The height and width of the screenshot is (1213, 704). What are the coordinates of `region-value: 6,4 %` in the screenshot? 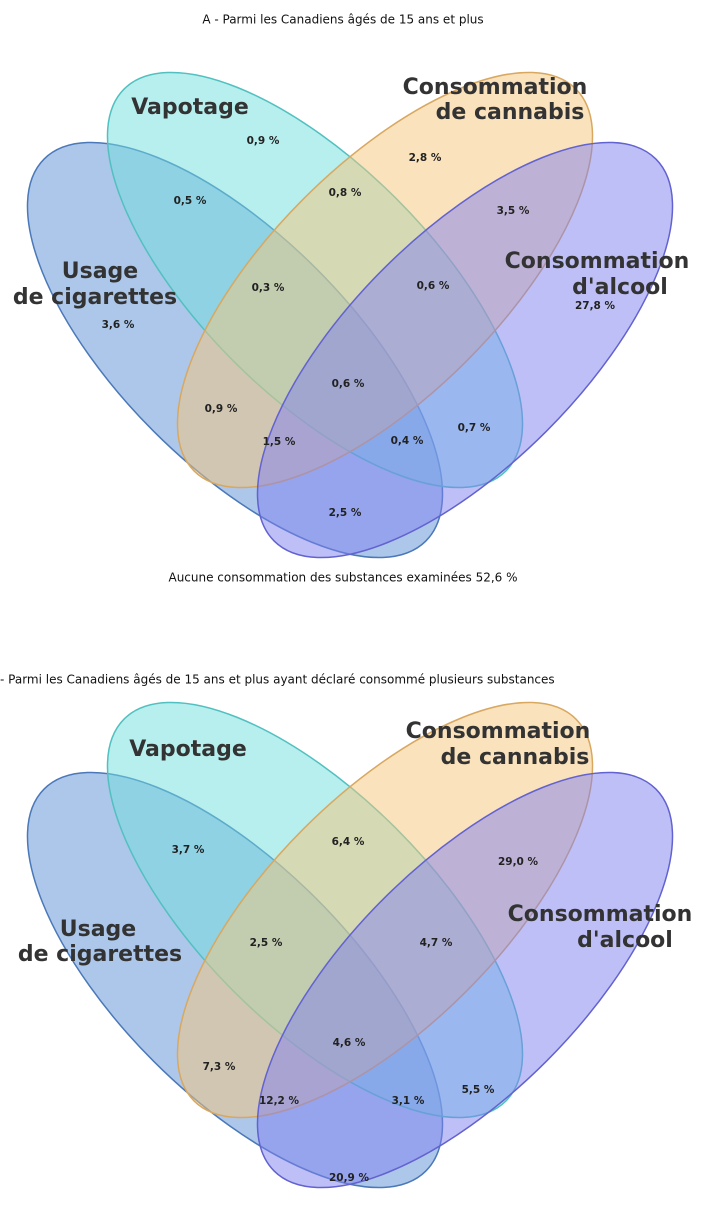 It's located at (348, 842).